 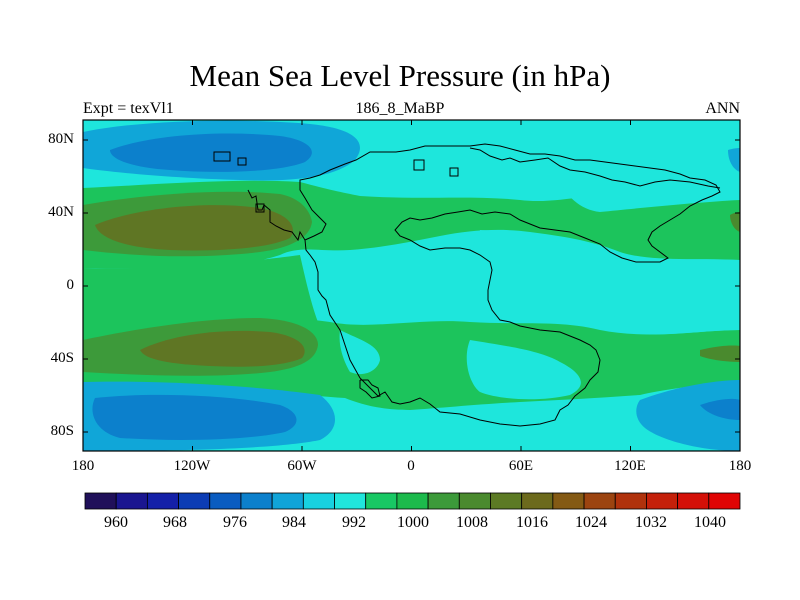 I want to click on colorbar-label: 968, so click(x=175, y=522).